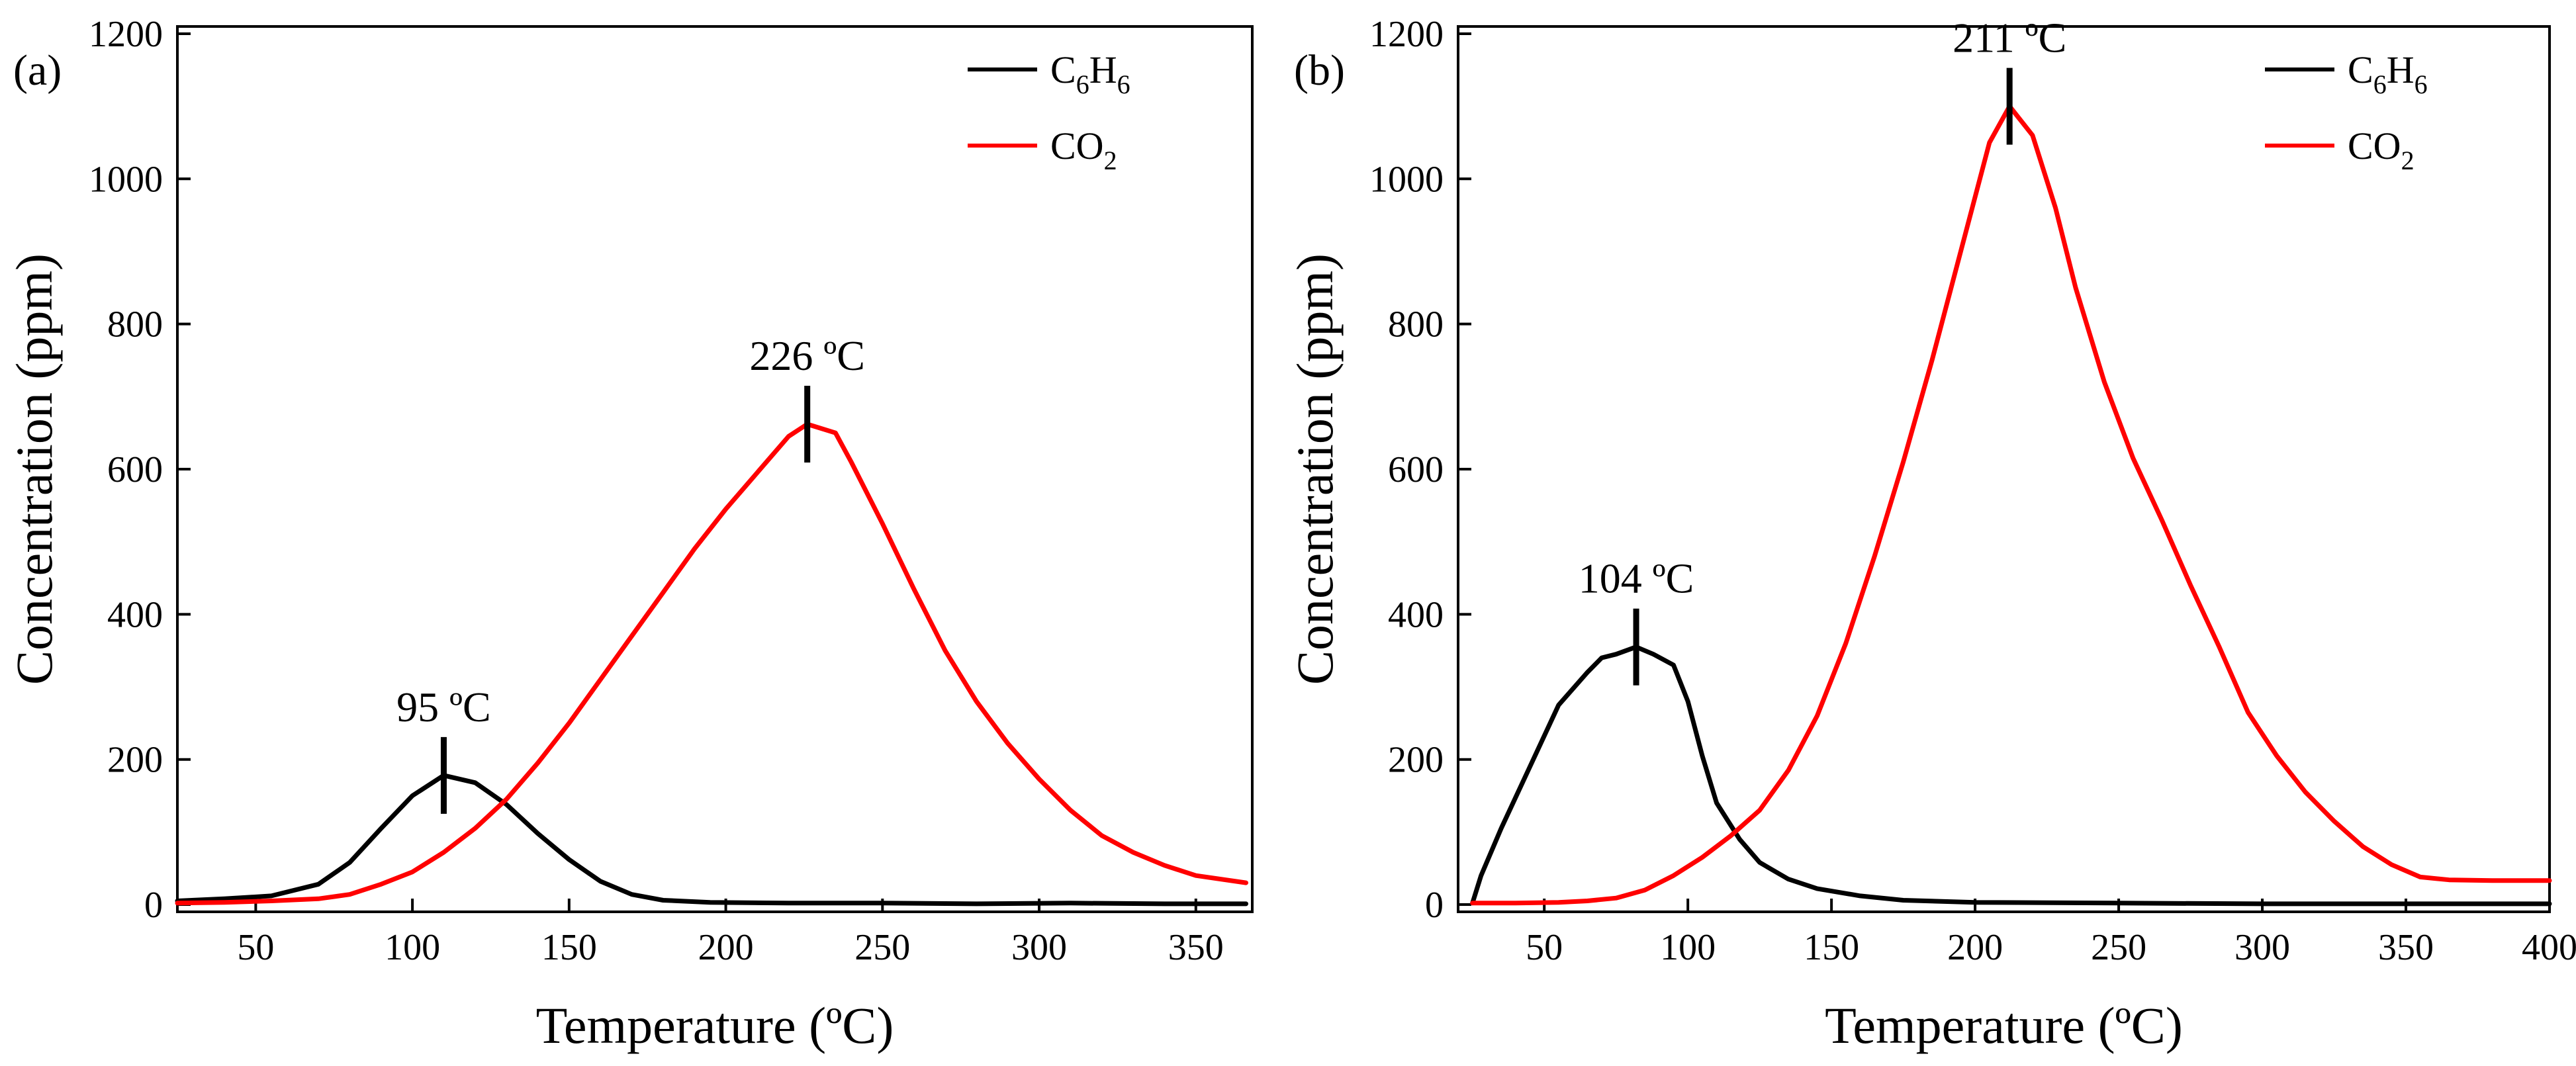 The height and width of the screenshot is (1066, 2576). What do you see at coordinates (2009, 38) in the screenshot?
I see `peak-annotation: 211 ºC` at bounding box center [2009, 38].